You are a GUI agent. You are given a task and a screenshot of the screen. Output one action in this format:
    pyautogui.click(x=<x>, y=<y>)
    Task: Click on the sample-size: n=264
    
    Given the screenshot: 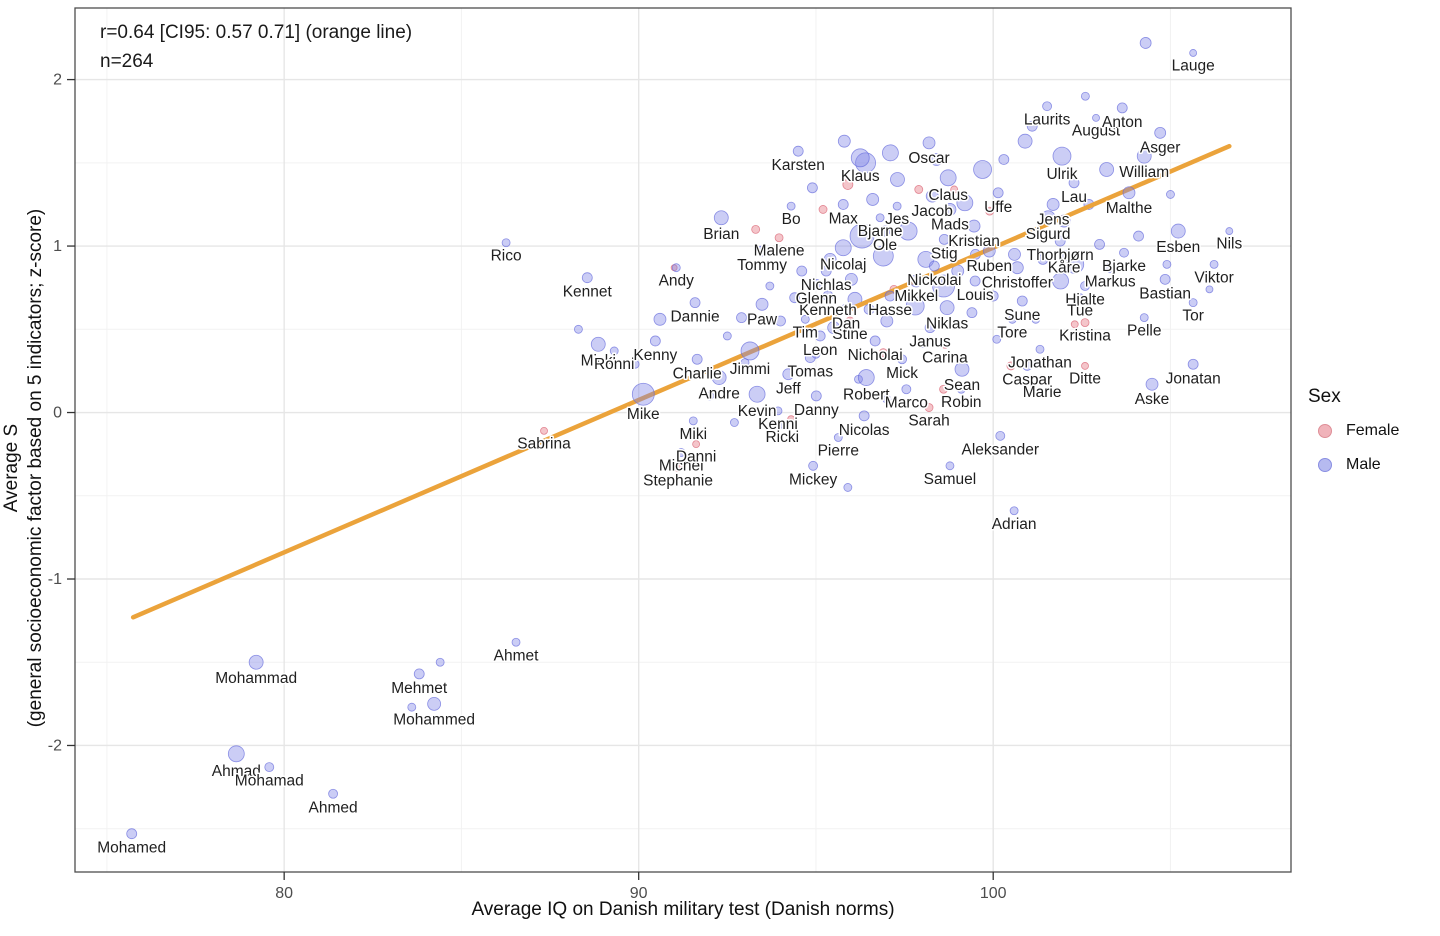 What is the action you would take?
    pyautogui.click(x=127, y=61)
    